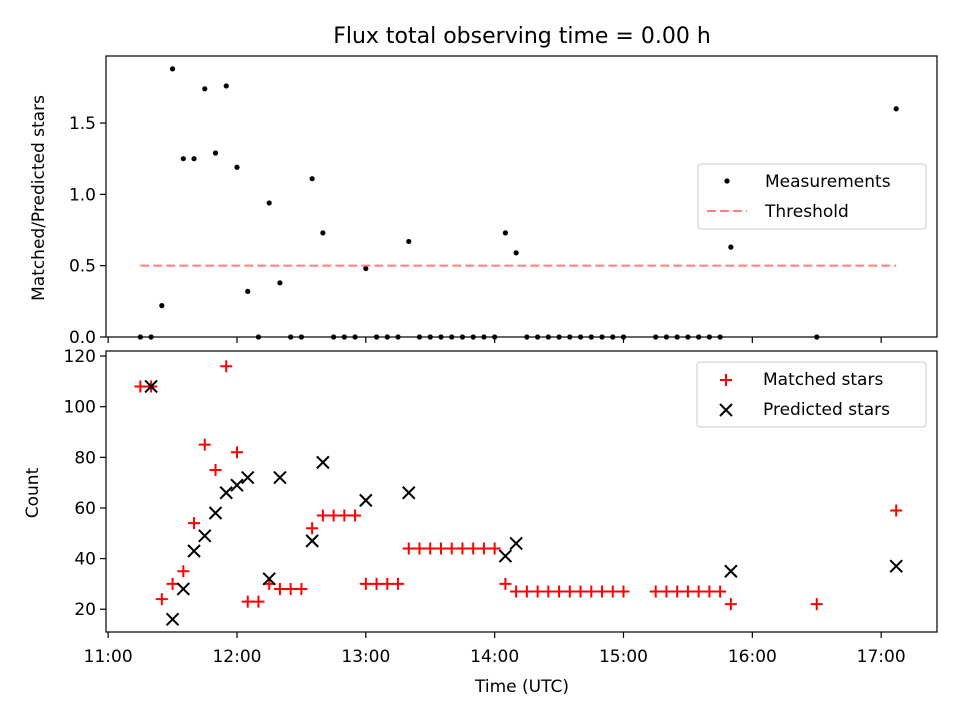 Image resolution: width=960 pixels, height=724 pixels. I want to click on x-tick-label: 14:00, so click(494, 657).